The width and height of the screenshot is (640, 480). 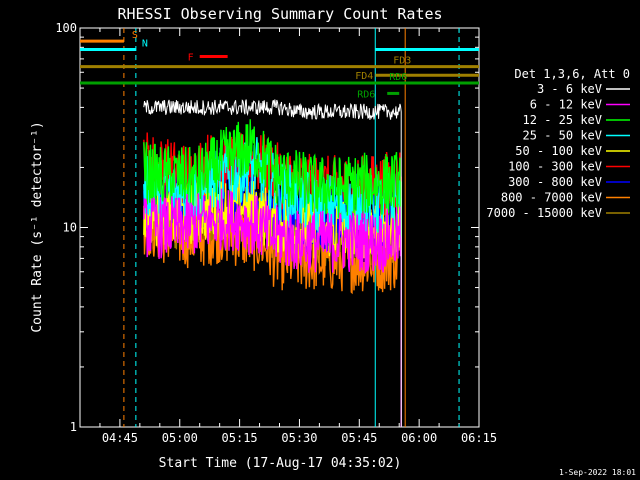 What do you see at coordinates (551, 198) in the screenshot?
I see `legend-label: 800 - 7000 keV` at bounding box center [551, 198].